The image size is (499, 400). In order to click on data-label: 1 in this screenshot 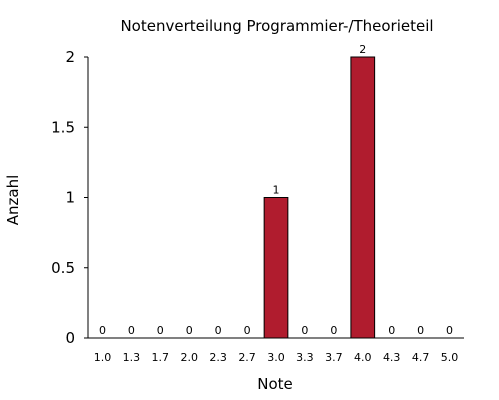, I will do `click(276, 190)`.